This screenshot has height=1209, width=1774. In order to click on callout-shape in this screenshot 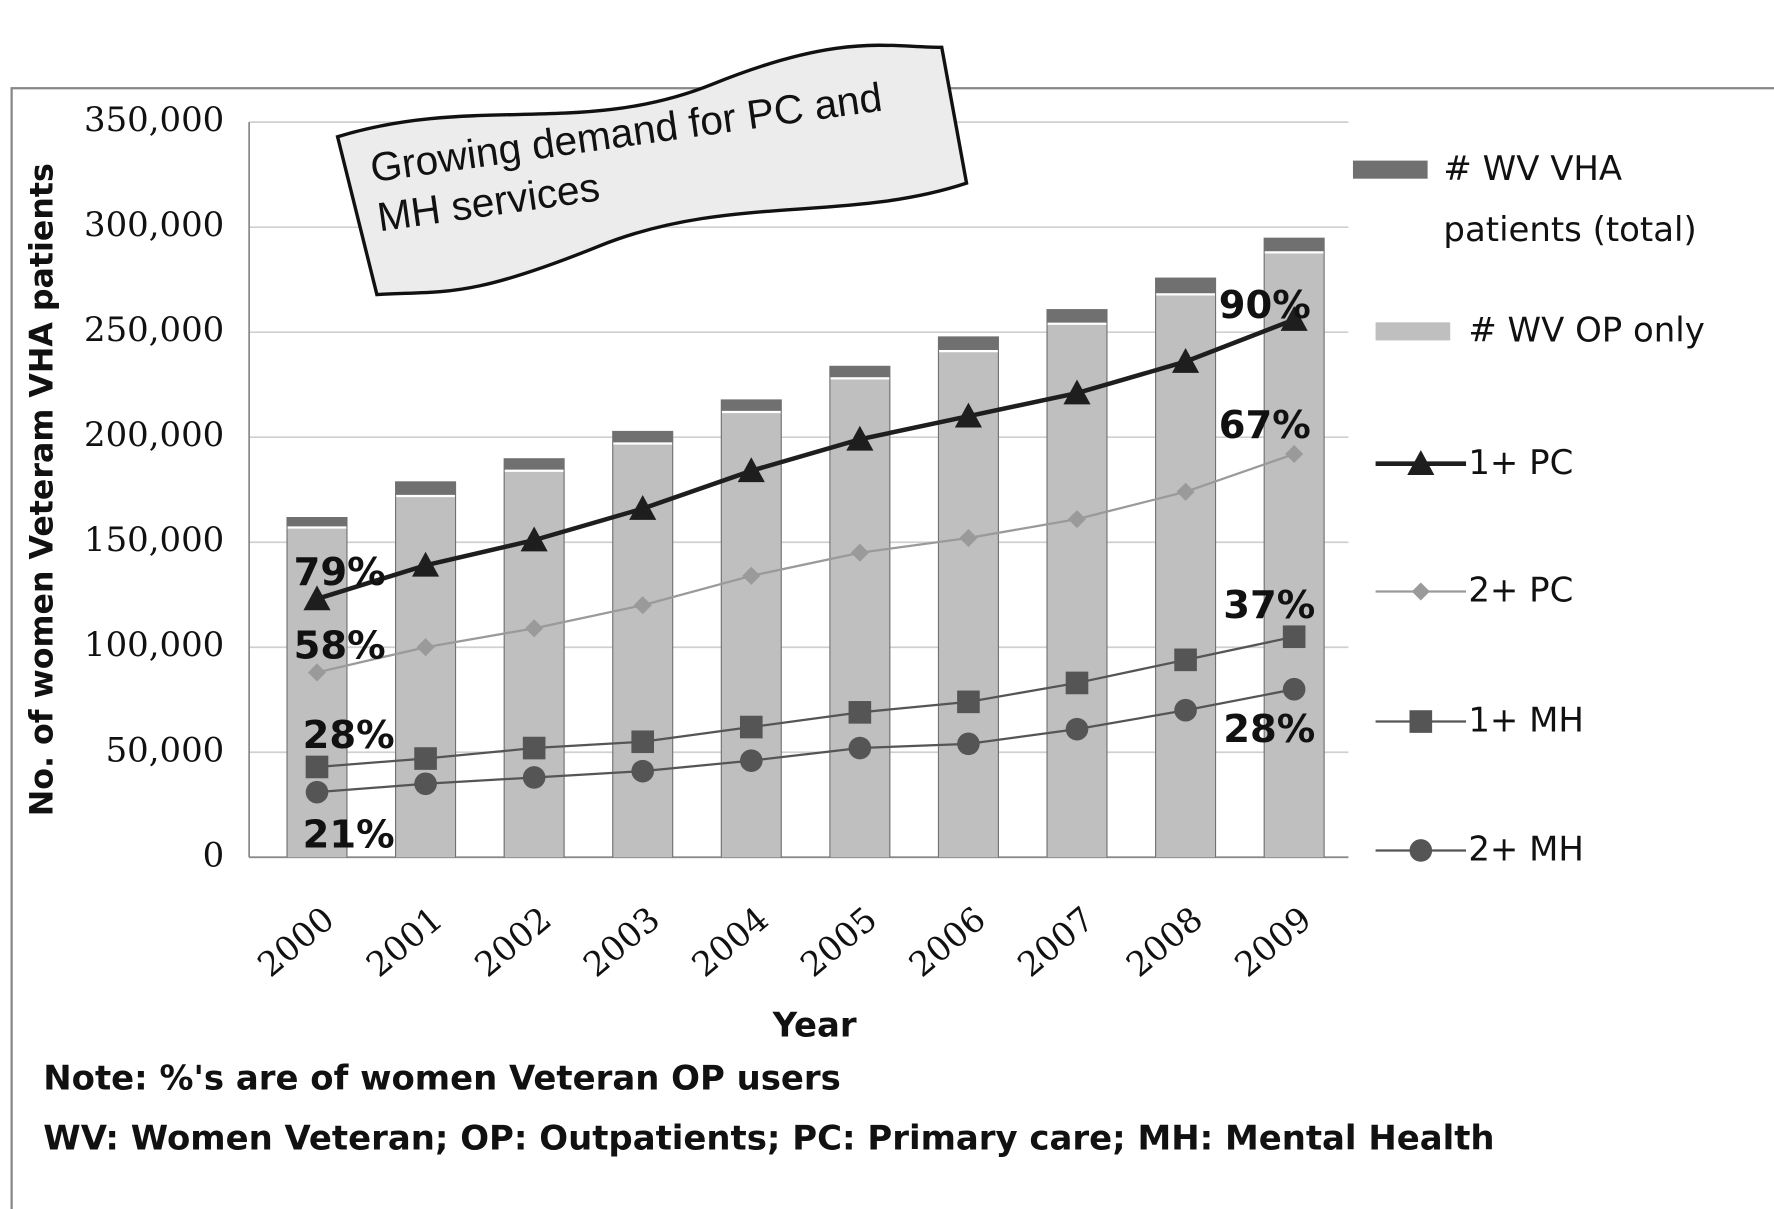, I will do `click(652, 170)`.